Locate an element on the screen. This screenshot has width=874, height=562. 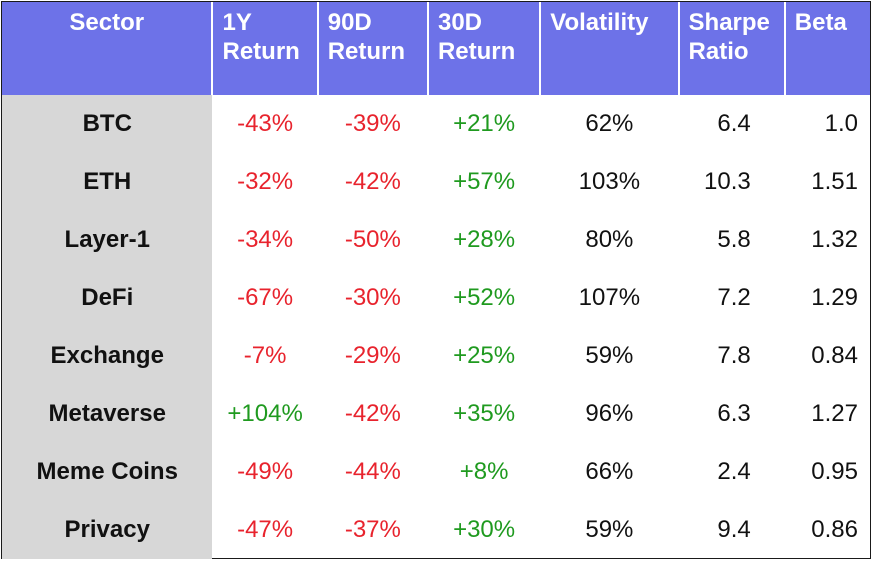
column-header-y1-line1: 1Y is located at coordinates (237, 22).